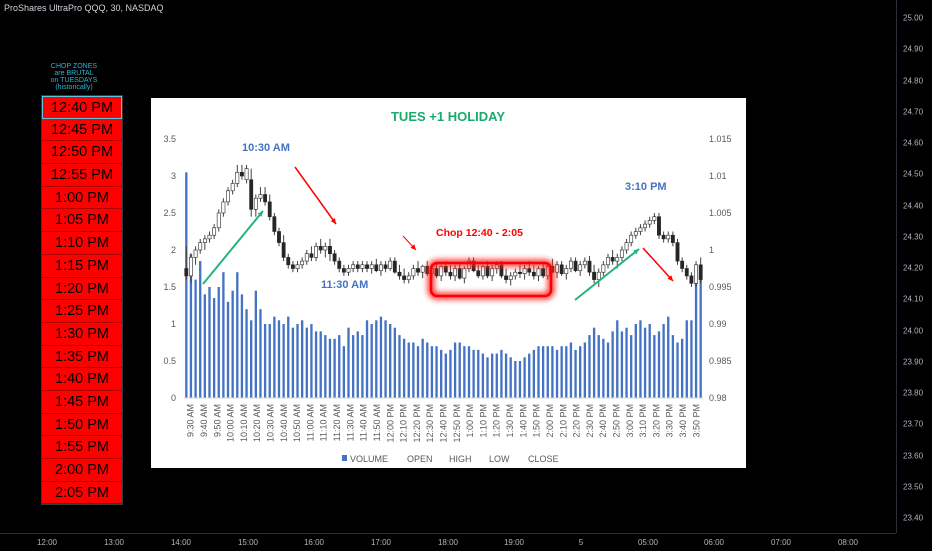  What do you see at coordinates (47, 542) in the screenshot?
I see `time-axis-label: 12:00` at bounding box center [47, 542].